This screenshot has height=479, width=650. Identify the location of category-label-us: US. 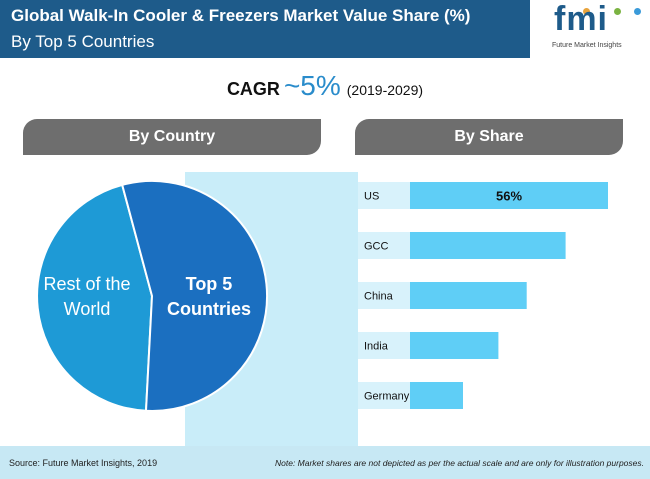
(371, 197).